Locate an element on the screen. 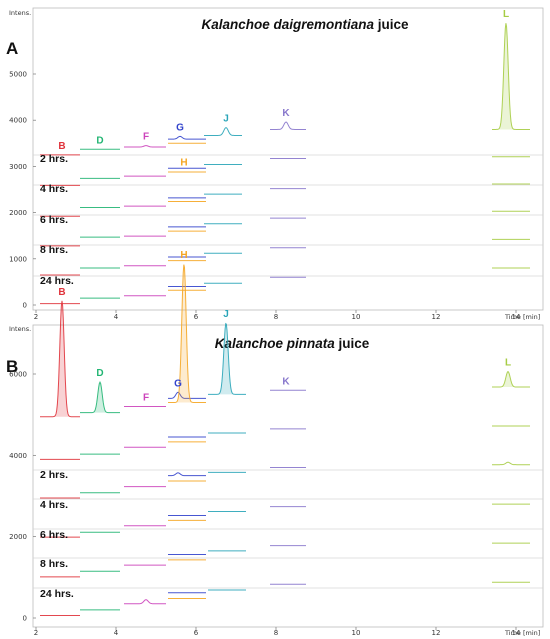 The image size is (550, 639). panel-b-time-label: 2 hrs. is located at coordinates (54, 475).